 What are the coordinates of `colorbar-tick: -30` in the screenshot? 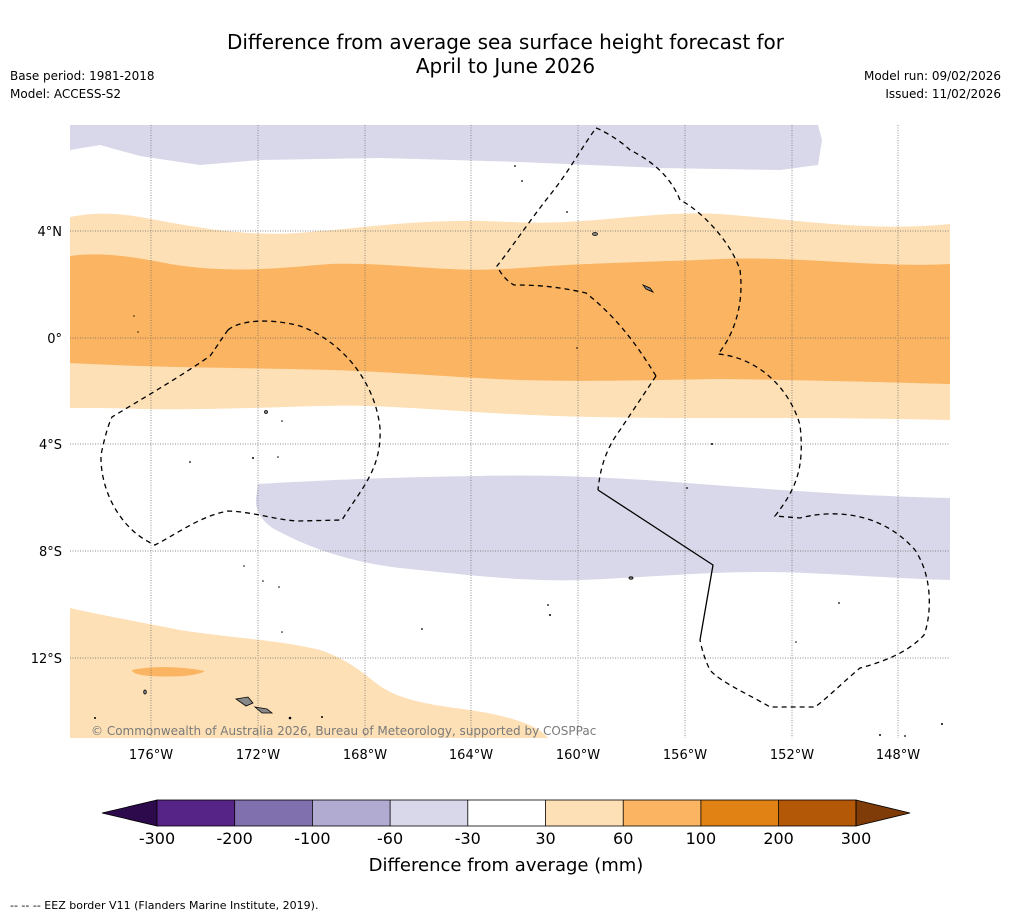 It's located at (468, 838).